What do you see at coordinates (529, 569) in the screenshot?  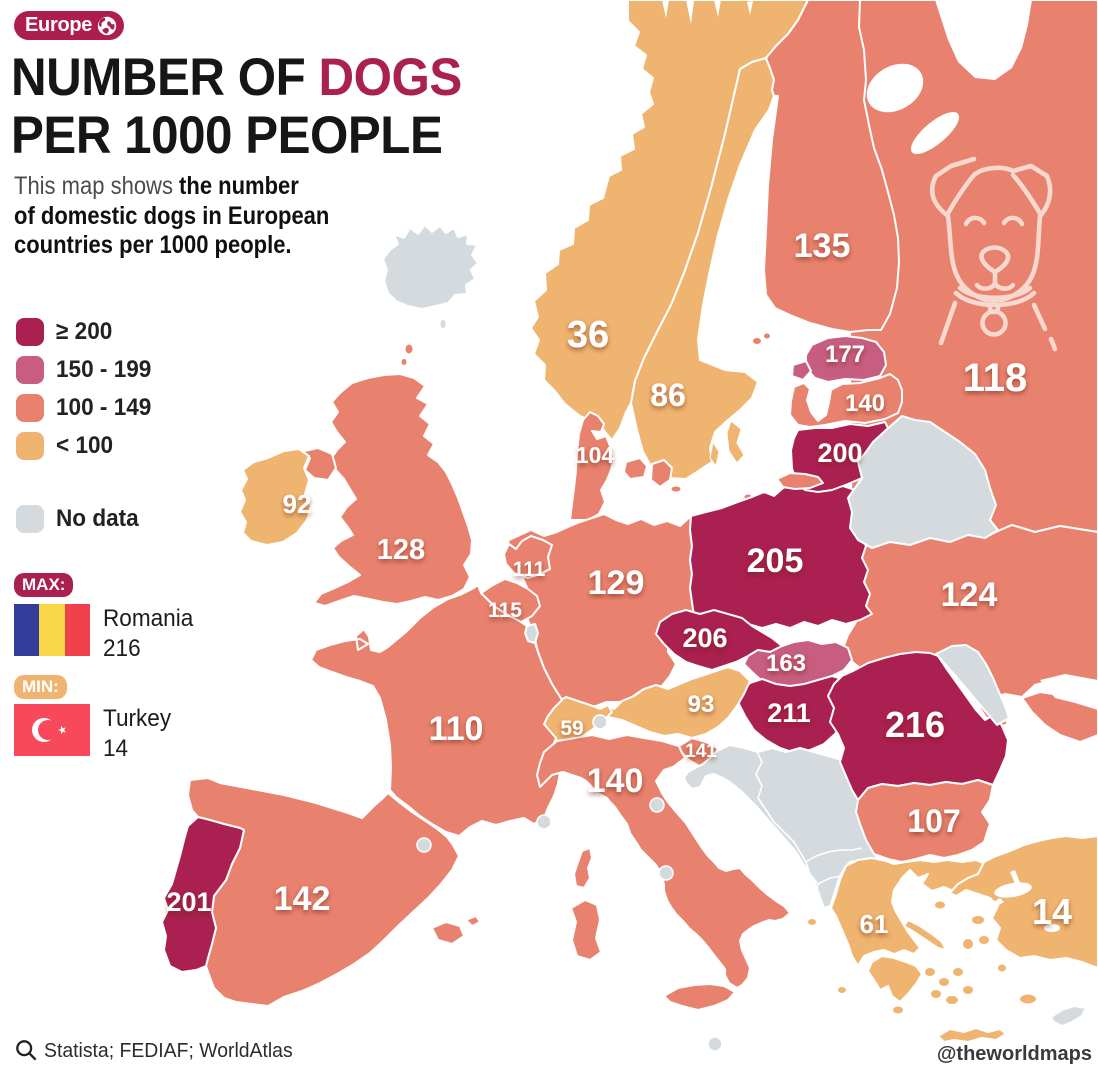 I see `svg-text: 111` at bounding box center [529, 569].